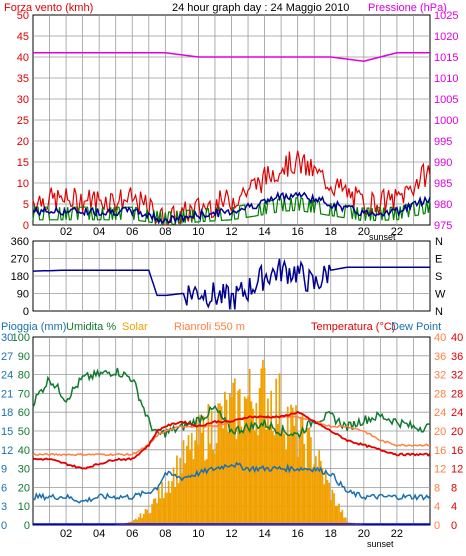 The height and width of the screenshot is (556, 466). What do you see at coordinates (7, 376) in the screenshot?
I see `rain-tick-label: 24` at bounding box center [7, 376].